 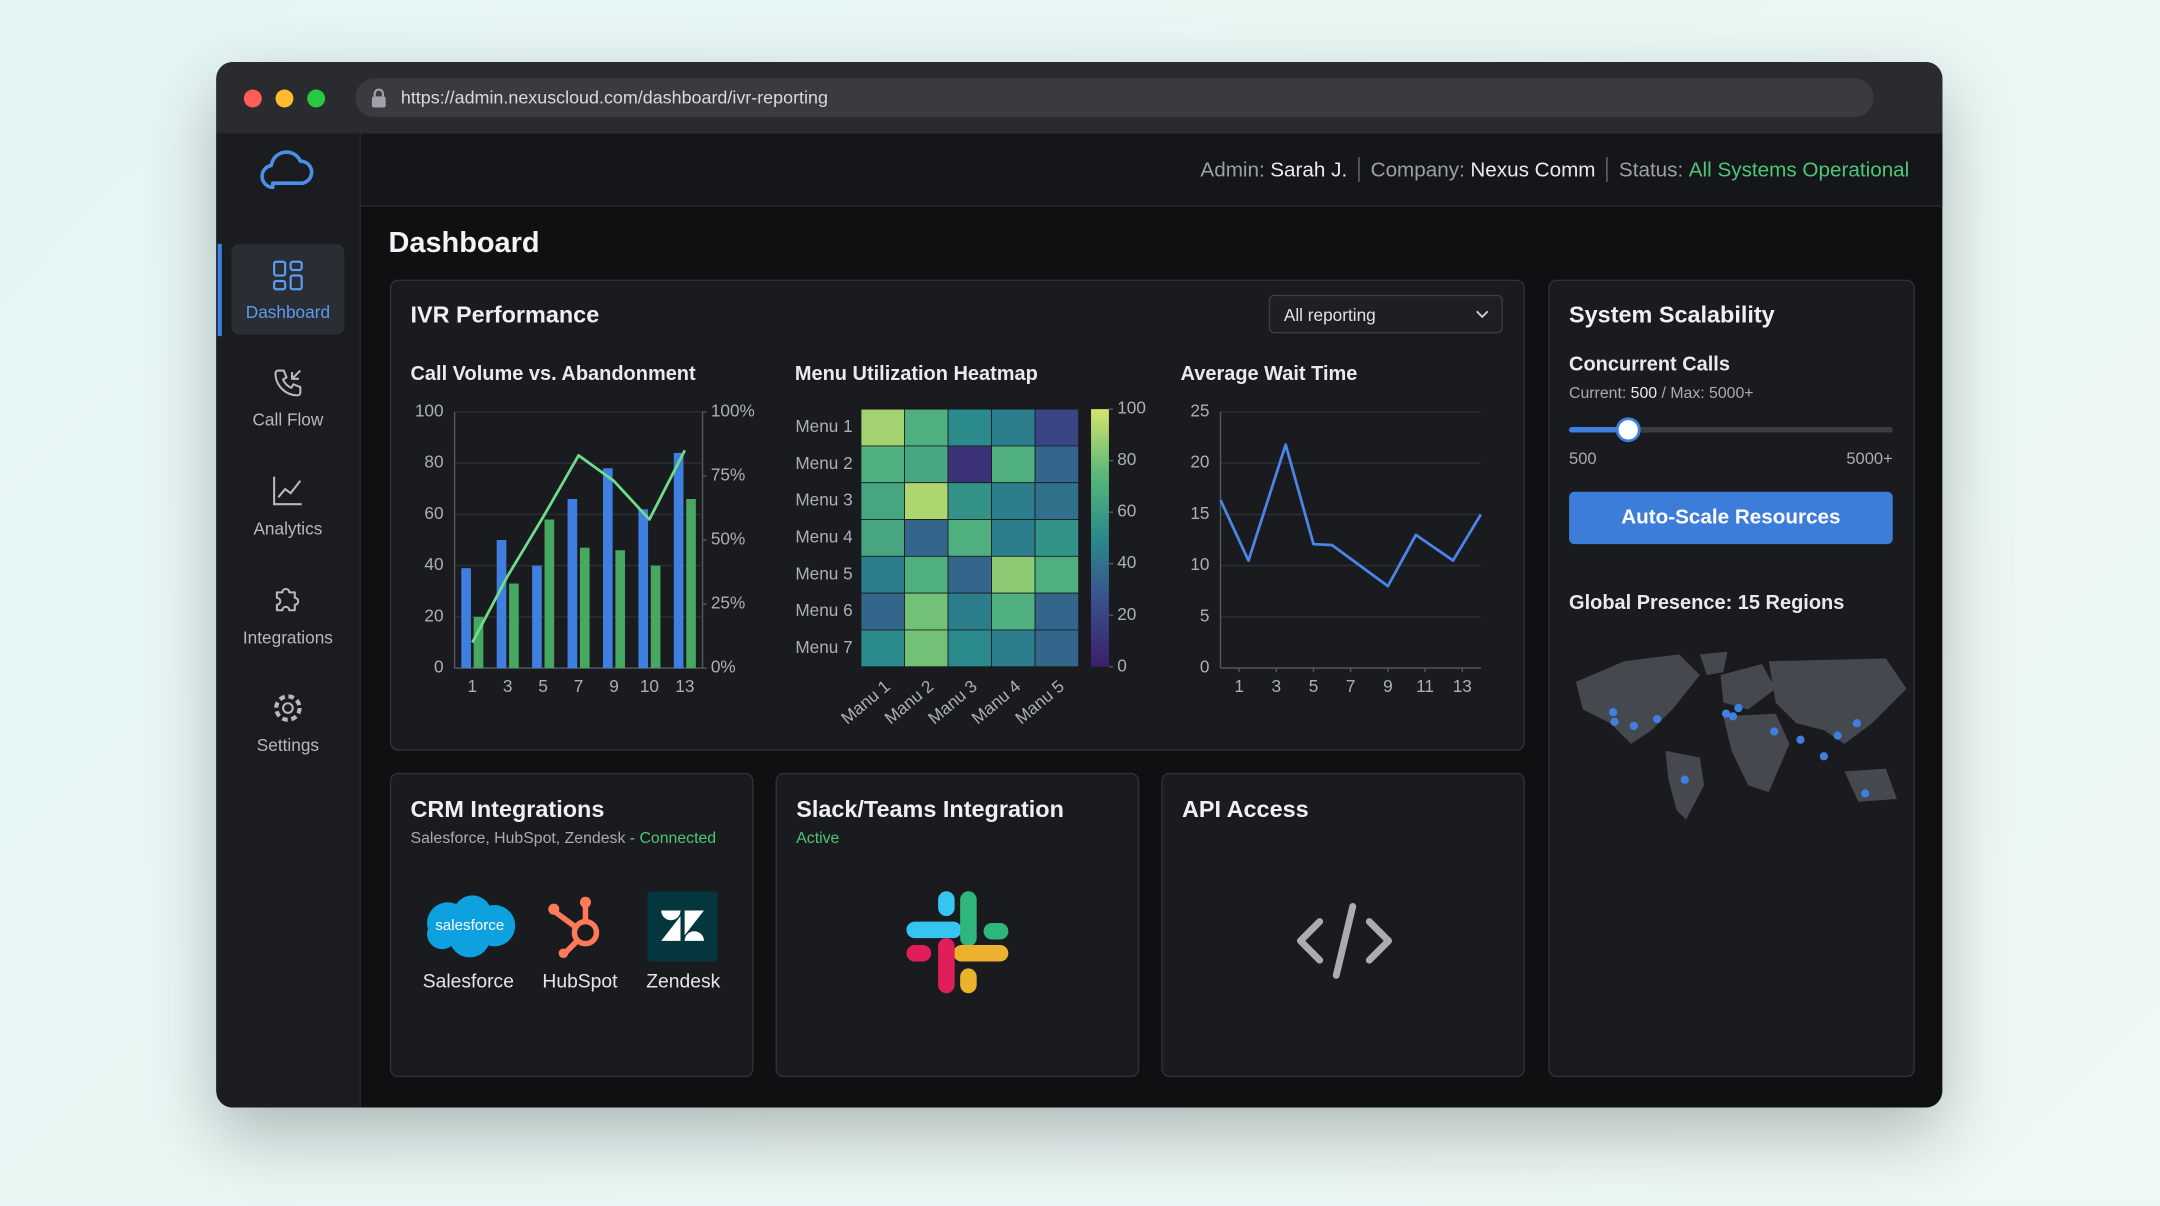 What do you see at coordinates (1232, 169) in the screenshot?
I see `admin-label: Admin:` at bounding box center [1232, 169].